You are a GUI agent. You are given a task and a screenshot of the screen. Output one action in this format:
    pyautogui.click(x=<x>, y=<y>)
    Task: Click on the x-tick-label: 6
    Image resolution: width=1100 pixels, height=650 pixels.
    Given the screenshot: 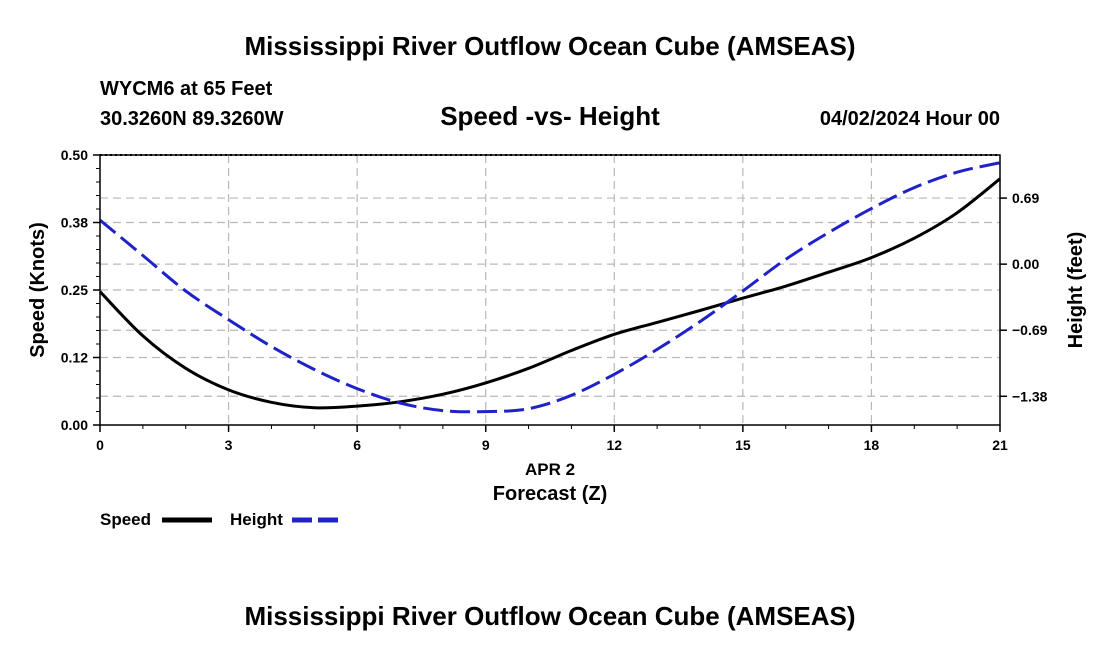 What is the action you would take?
    pyautogui.click(x=357, y=445)
    